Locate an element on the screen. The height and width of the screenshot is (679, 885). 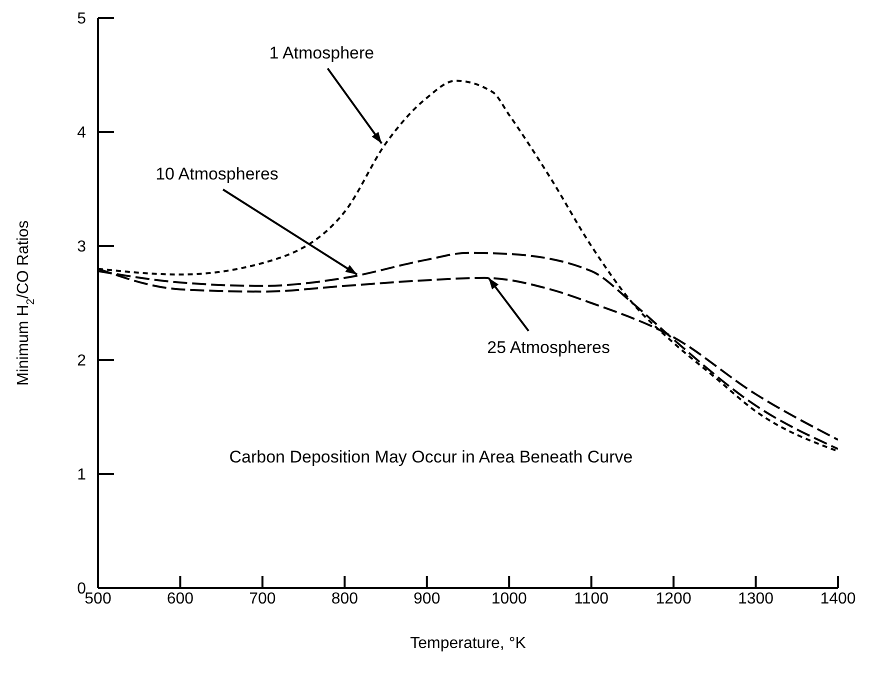
annotation: Carbon Deposition May Occur in Area Beneath Curve is located at coordinates (431, 457).